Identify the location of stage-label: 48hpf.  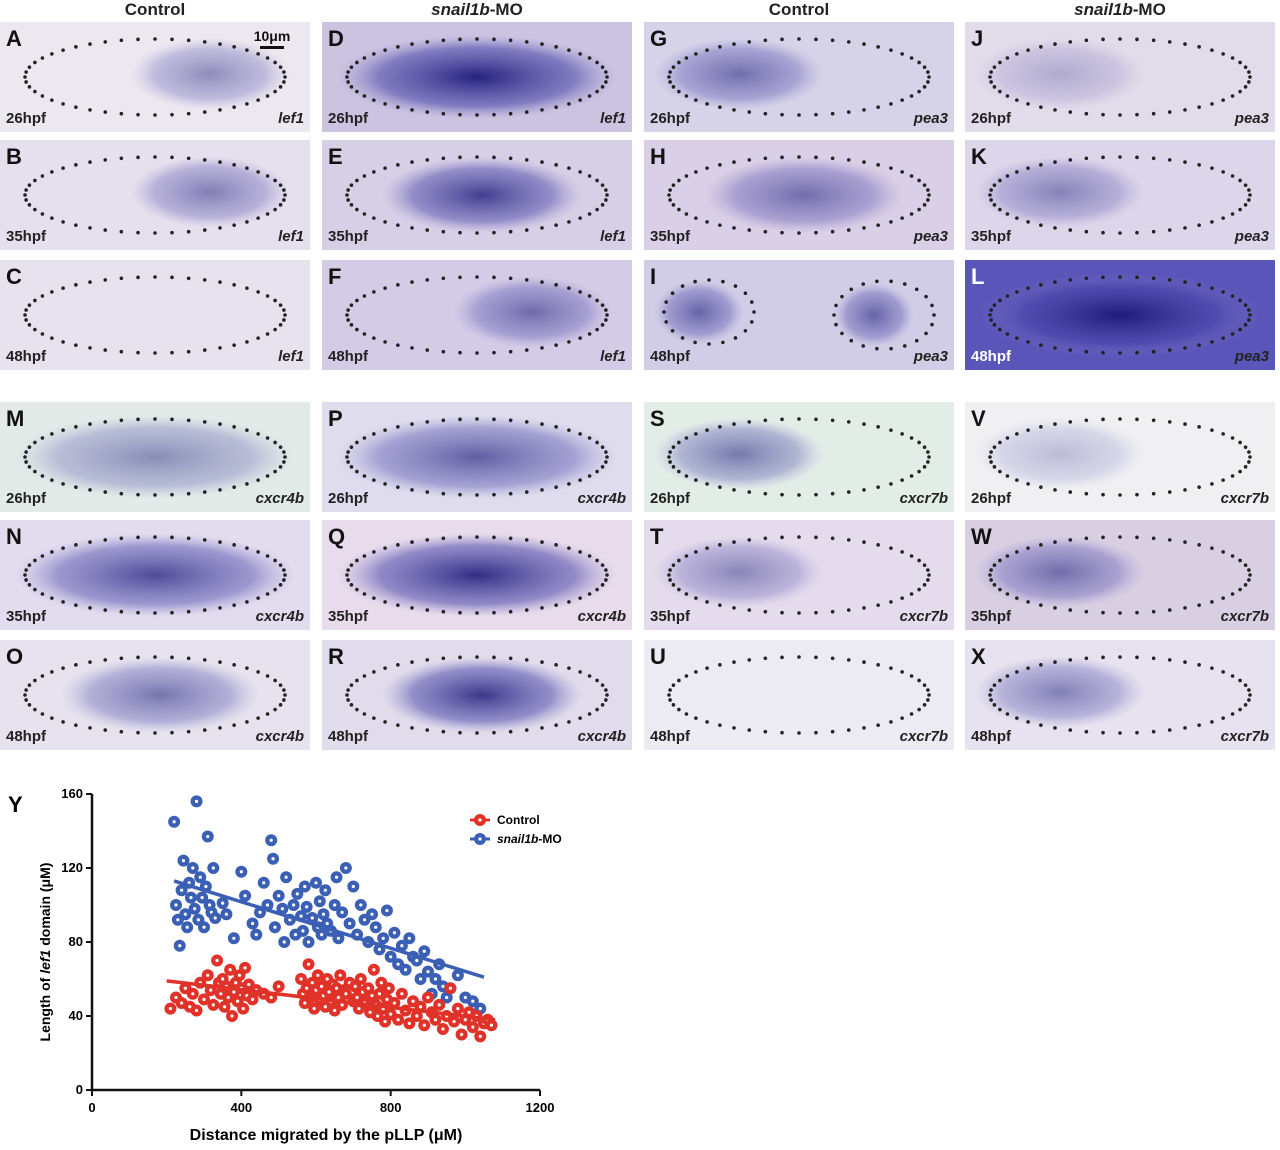
(991, 356).